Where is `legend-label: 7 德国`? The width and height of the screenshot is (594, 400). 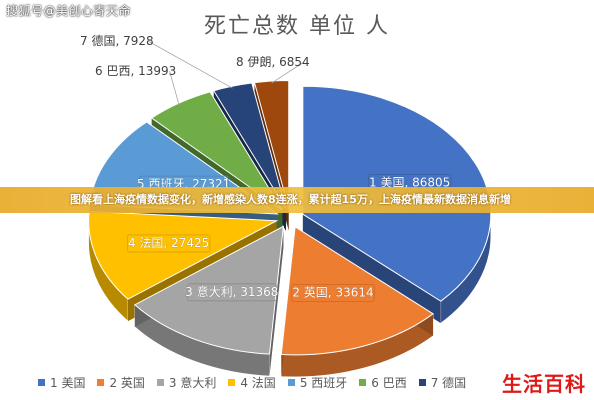 legend-label: 7 德国 is located at coordinates (448, 382).